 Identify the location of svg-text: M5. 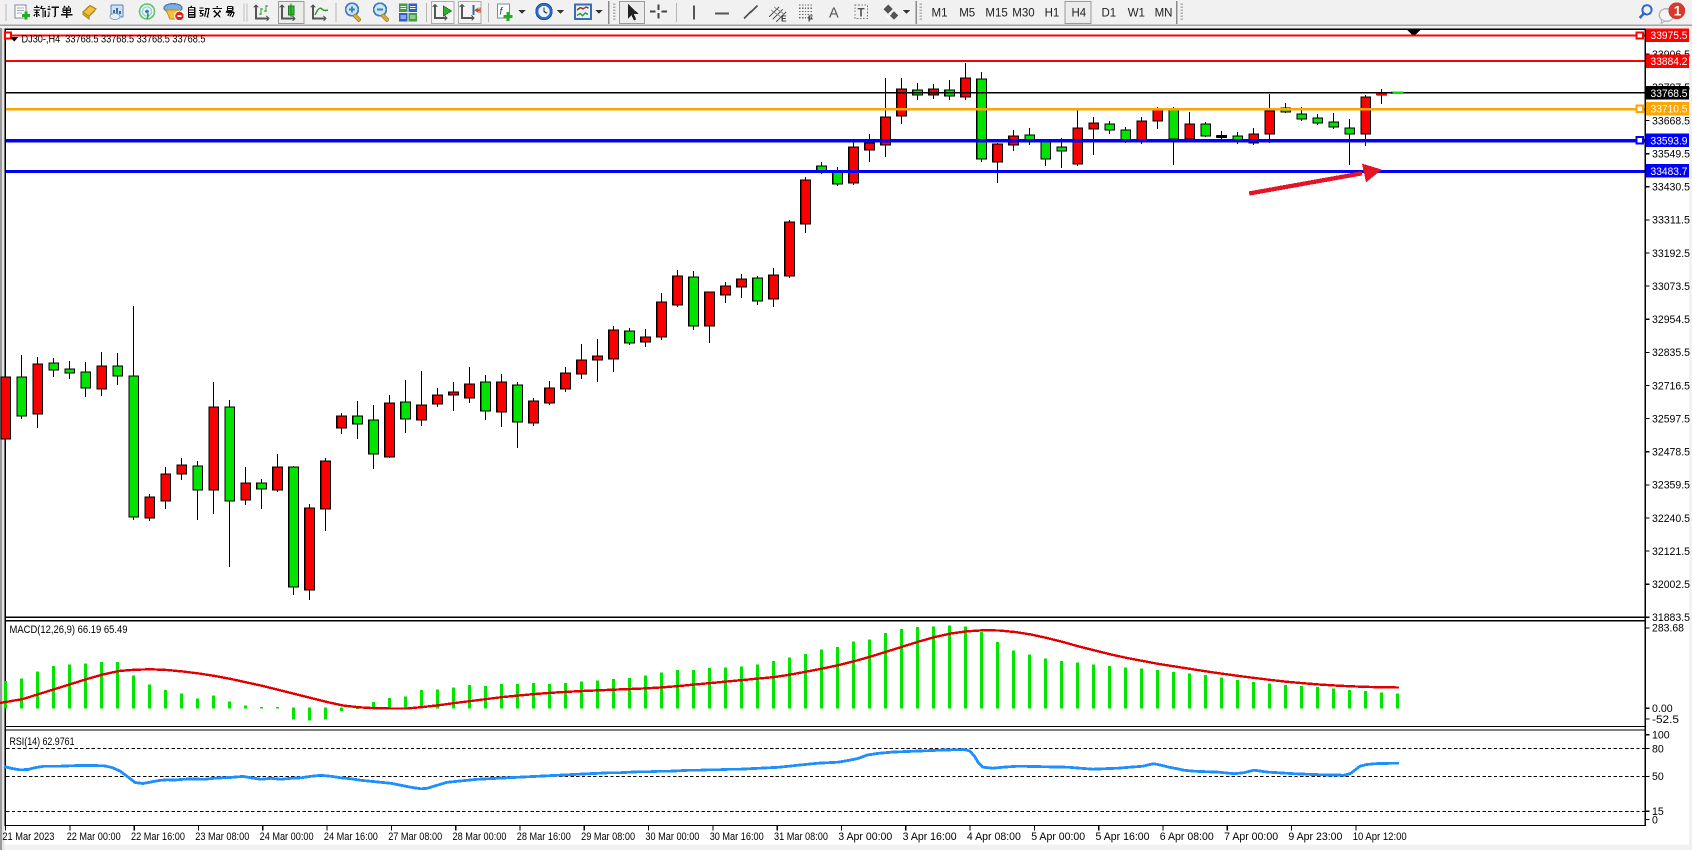
(967, 14).